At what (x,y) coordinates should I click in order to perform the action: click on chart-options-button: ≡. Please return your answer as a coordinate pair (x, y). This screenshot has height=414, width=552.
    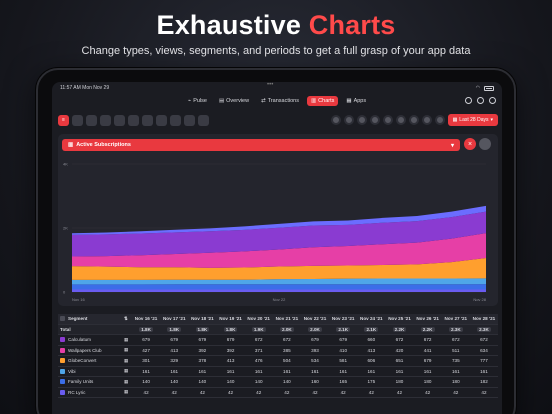
    Looking at the image, I should click on (63, 120).